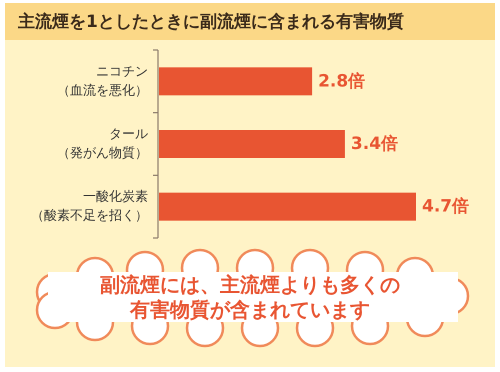 The image size is (500, 372). Describe the element at coordinates (250, 297) in the screenshot. I see `text: 副流煙には、主流煙よりも多くの有害物質が含まれています` at that location.